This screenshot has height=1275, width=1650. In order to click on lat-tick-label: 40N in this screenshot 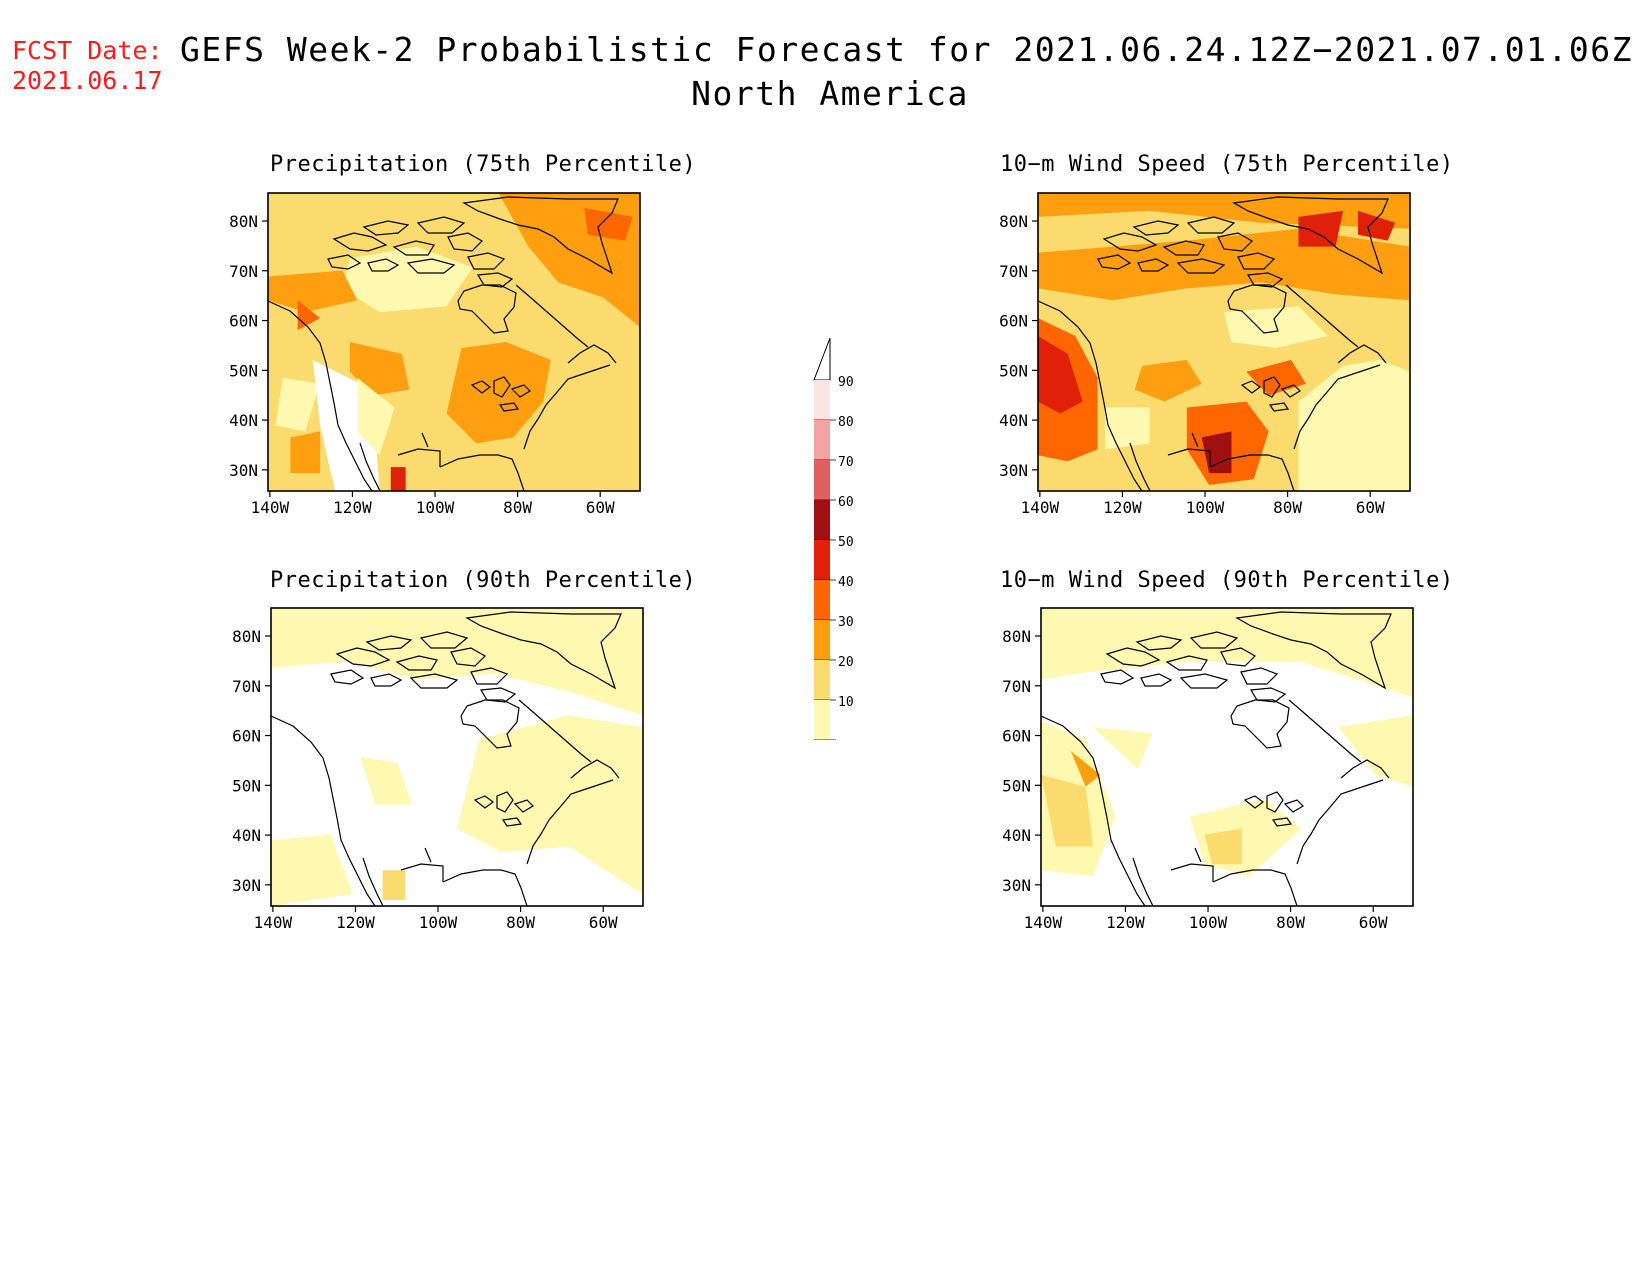, I will do `click(246, 835)`.